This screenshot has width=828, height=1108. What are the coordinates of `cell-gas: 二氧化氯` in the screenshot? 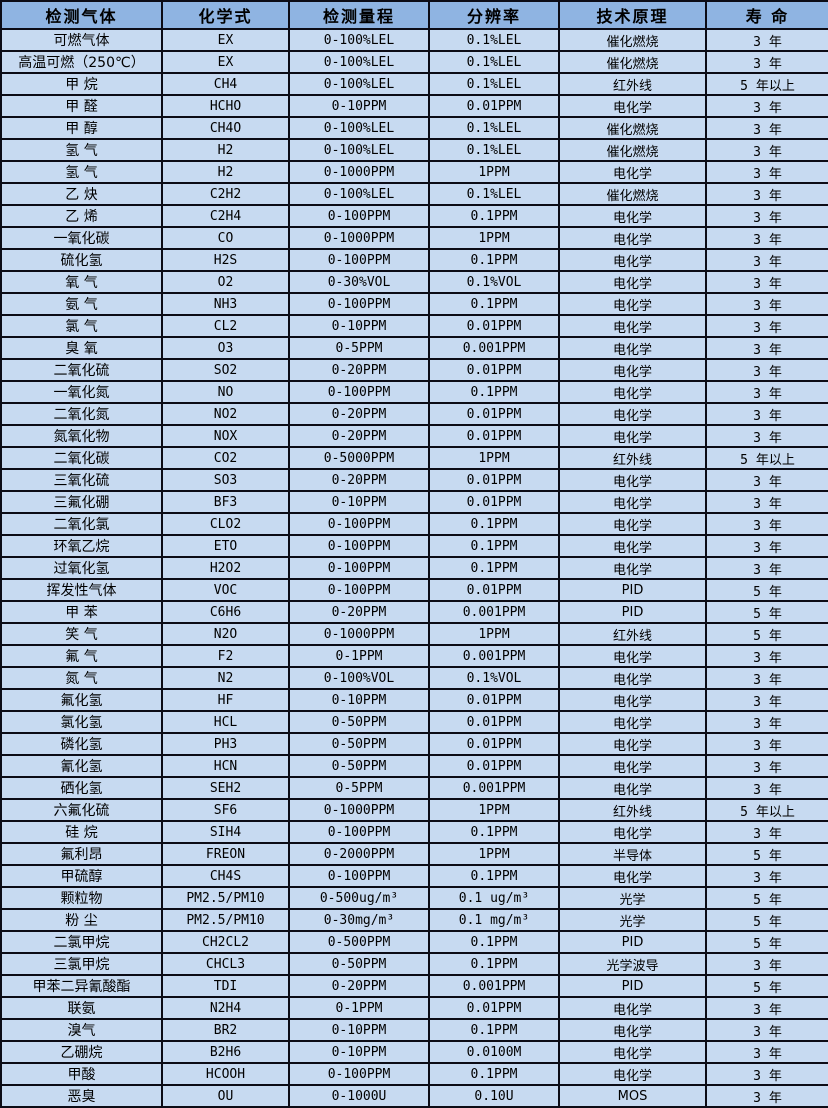 It's located at (81, 524).